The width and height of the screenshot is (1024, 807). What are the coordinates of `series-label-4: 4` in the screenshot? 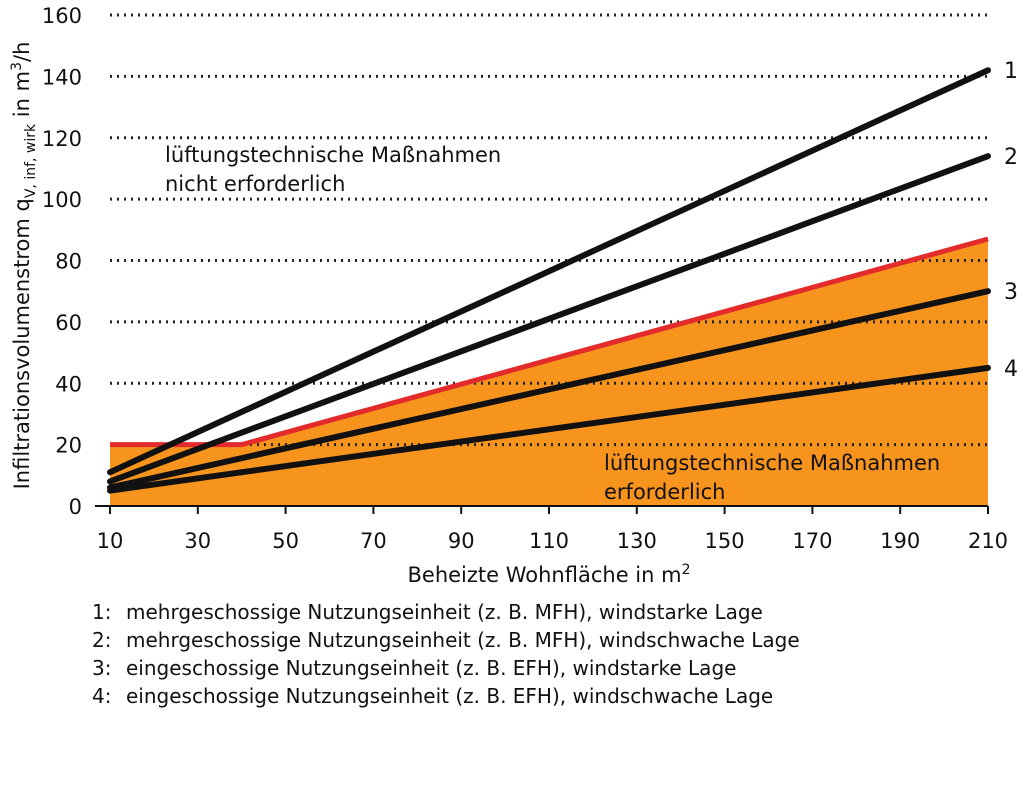 It's located at (1011, 369).